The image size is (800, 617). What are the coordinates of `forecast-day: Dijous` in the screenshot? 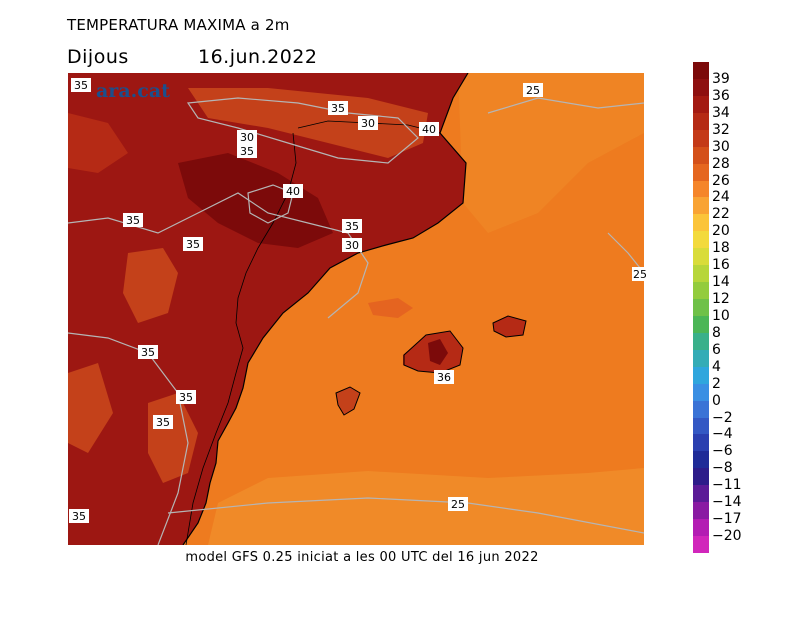 It's located at (98, 57).